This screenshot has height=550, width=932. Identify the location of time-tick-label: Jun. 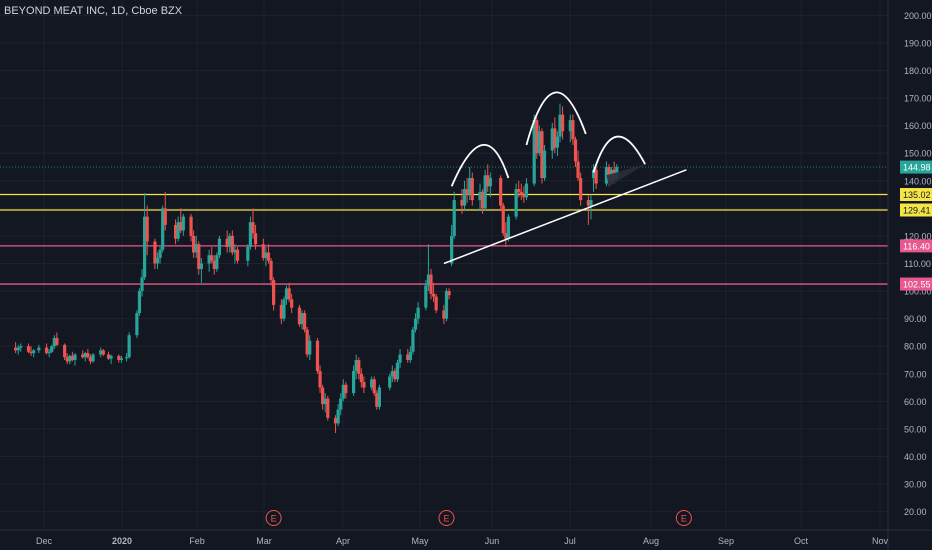
(492, 541).